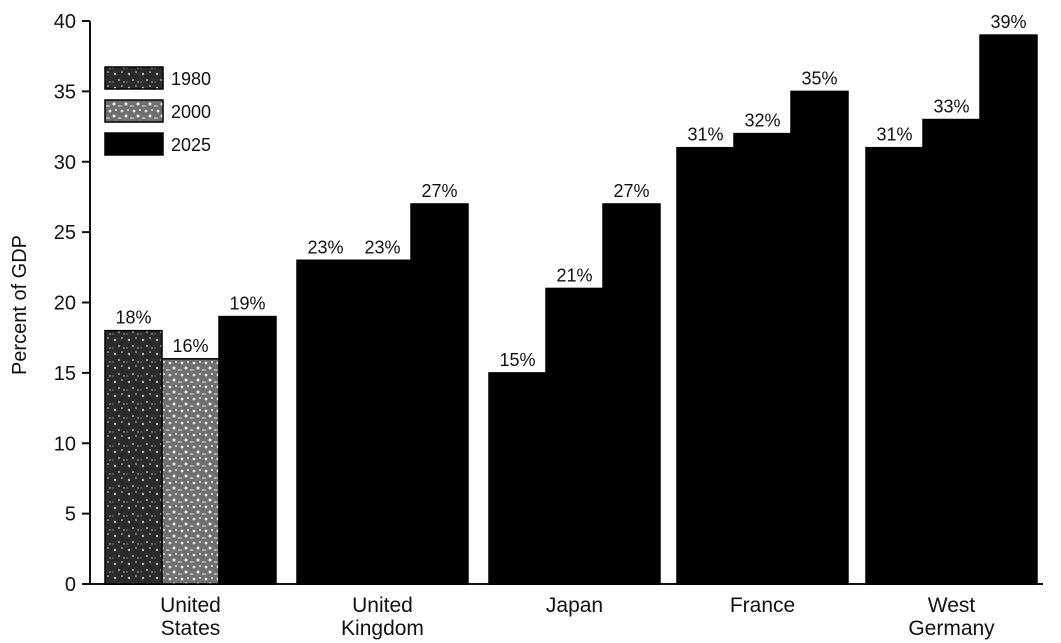 The height and width of the screenshot is (643, 1061). Describe the element at coordinates (134, 111) in the screenshot. I see `legend-swatch-2000` at that location.